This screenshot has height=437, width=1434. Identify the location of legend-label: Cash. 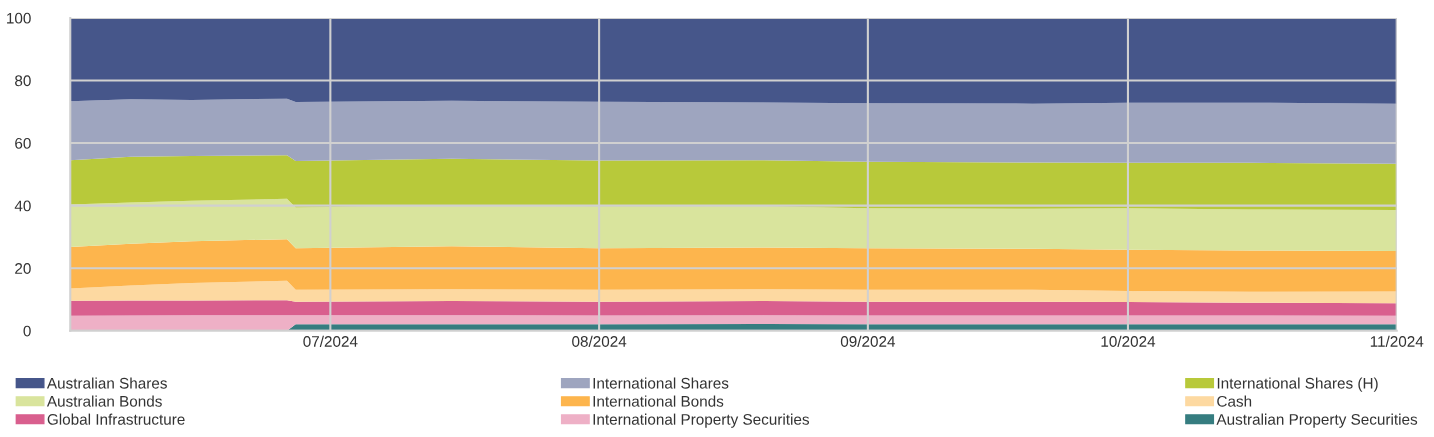
(1234, 401).